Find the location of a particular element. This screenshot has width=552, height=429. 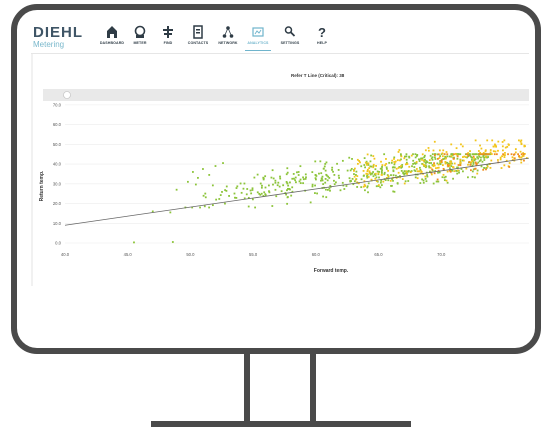

nav-item-contacts: CONTACTS is located at coordinates (198, 38).